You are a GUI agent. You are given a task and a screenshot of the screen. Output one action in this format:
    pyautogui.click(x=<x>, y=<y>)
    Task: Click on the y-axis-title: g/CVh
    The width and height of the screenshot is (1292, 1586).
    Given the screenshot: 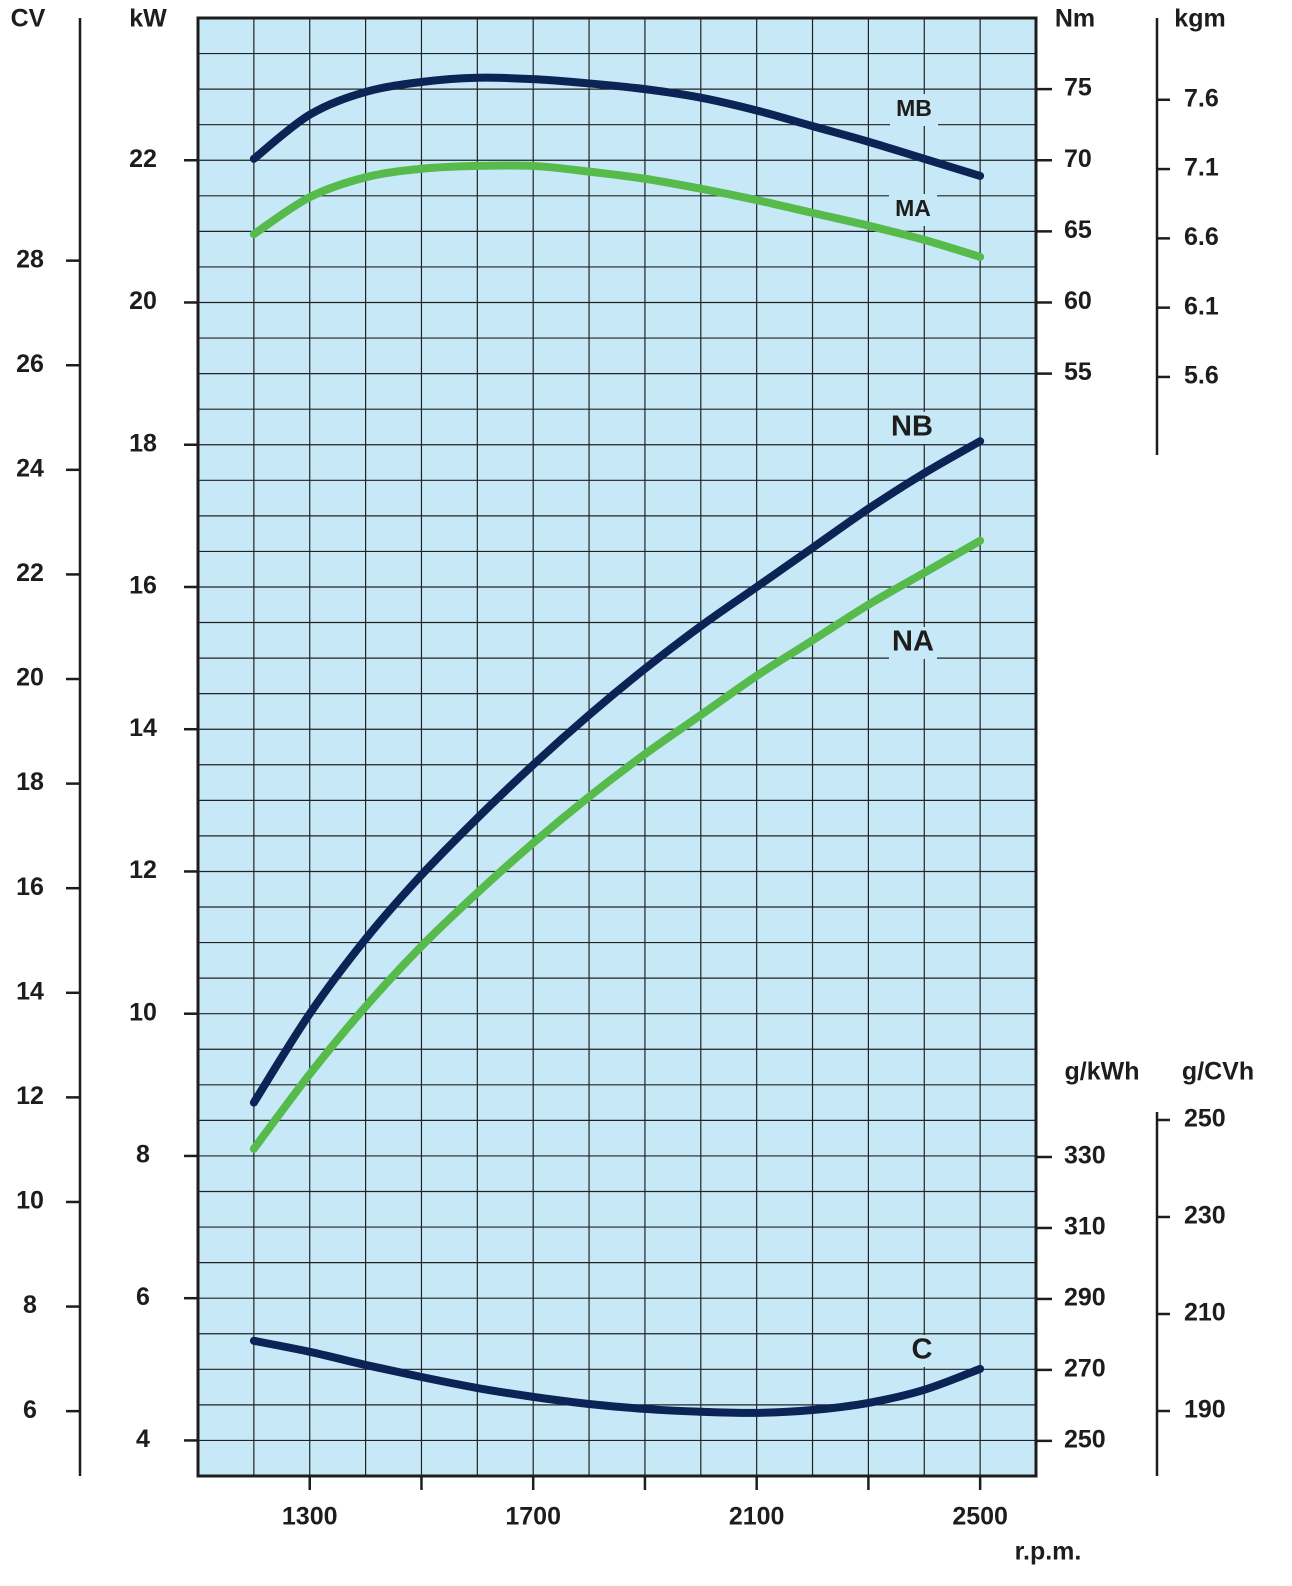 What is the action you would take?
    pyautogui.click(x=1218, y=1072)
    